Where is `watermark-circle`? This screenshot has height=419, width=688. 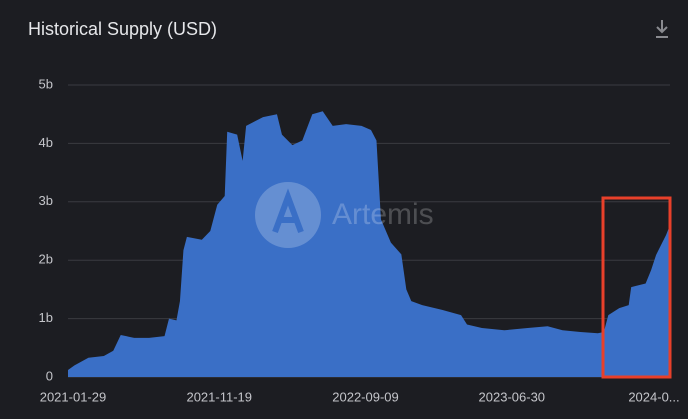 watermark-circle is located at coordinates (288, 215).